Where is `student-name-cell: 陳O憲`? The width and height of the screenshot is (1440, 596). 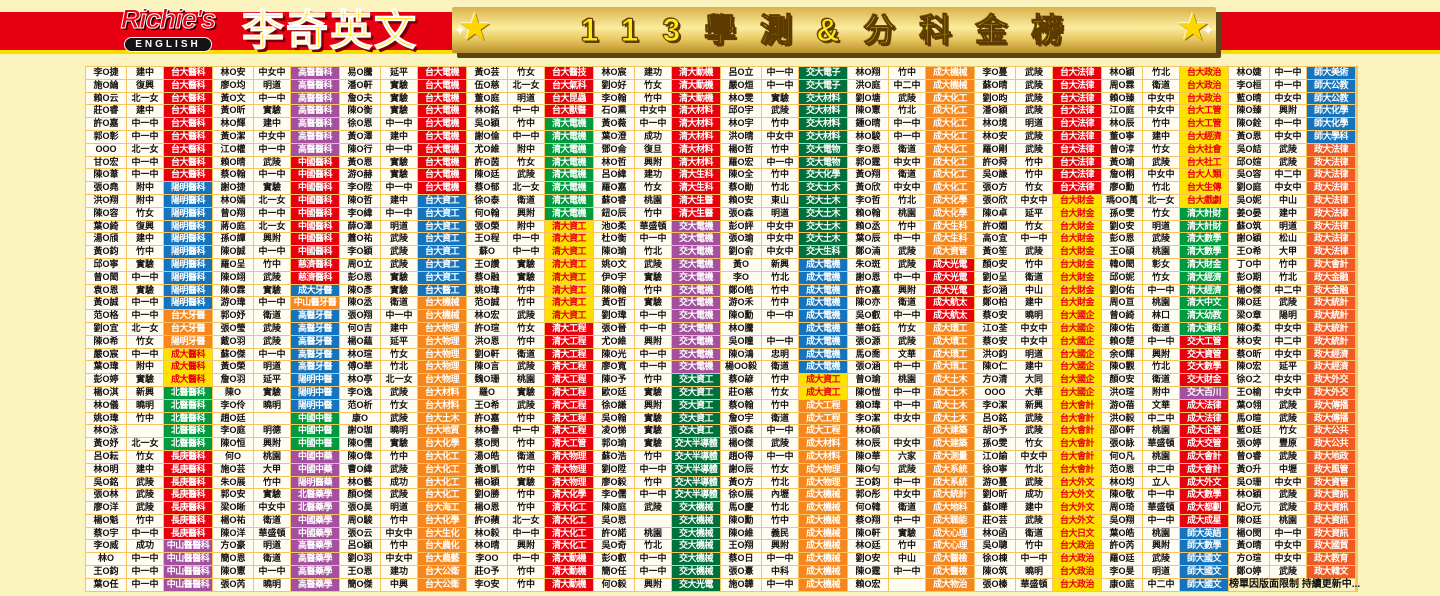 student-name-cell: 陳O憲 is located at coordinates (233, 572).